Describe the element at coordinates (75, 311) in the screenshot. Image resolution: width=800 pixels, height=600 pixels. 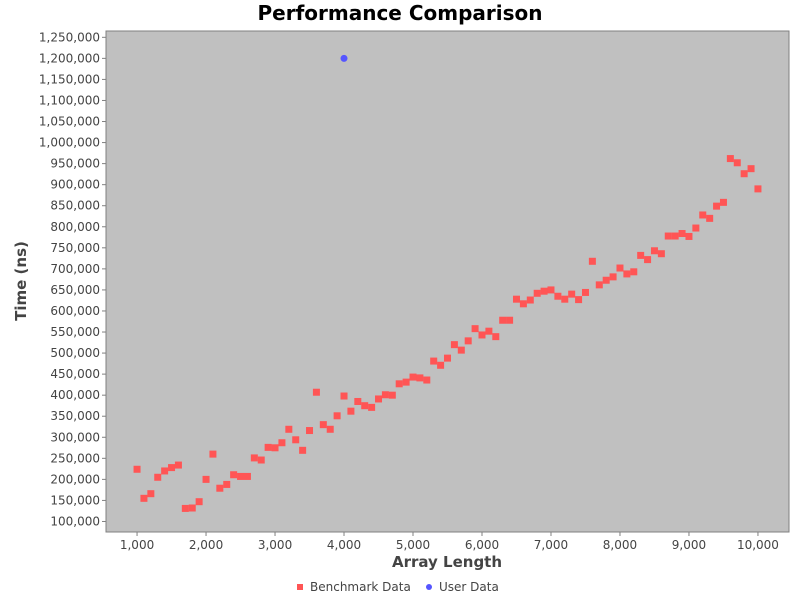
I see `y-tick-label: 600,000` at that location.